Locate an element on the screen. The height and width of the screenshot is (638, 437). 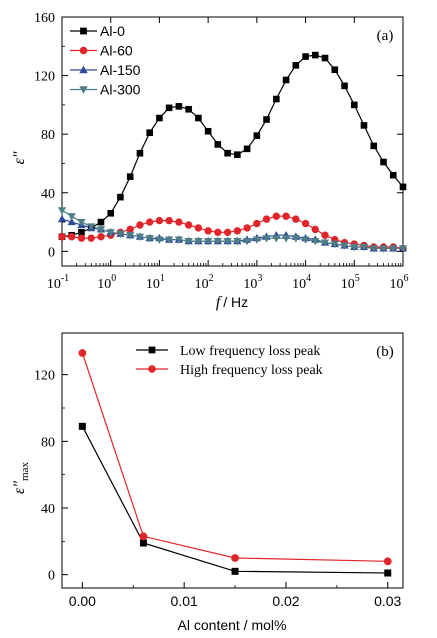
y-tick-label-a: 80 is located at coordinates (48, 135).